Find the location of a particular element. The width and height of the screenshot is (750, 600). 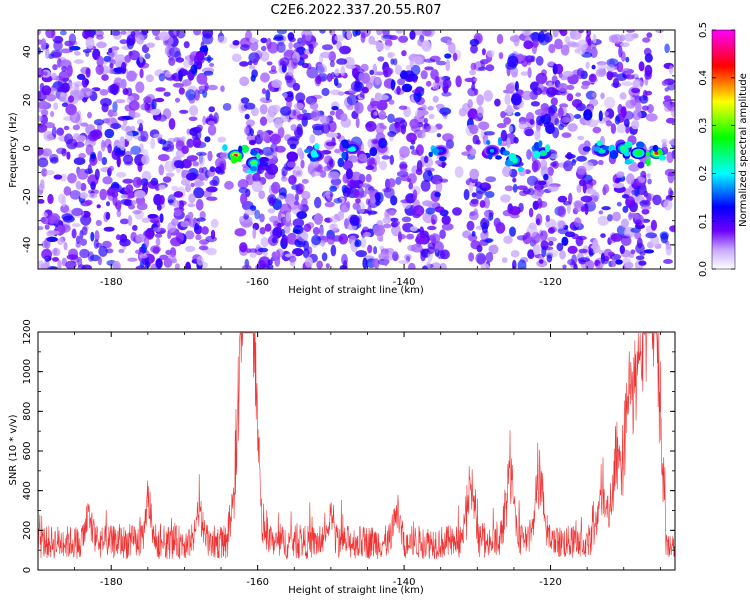

figure-title: C2E6.2022.337.20.55.R07 is located at coordinates (355, 10).